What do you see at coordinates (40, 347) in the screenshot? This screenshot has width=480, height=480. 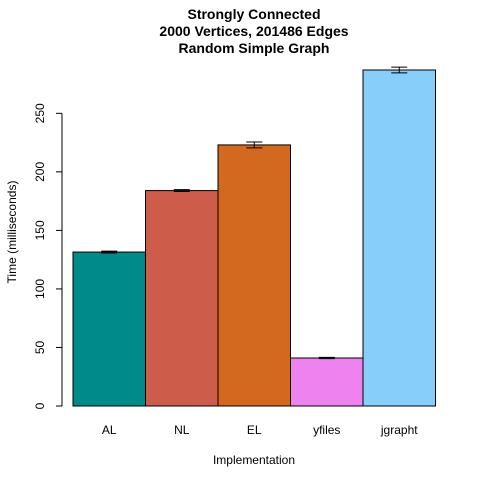 I see `y-tick-label-50: 50` at bounding box center [40, 347].